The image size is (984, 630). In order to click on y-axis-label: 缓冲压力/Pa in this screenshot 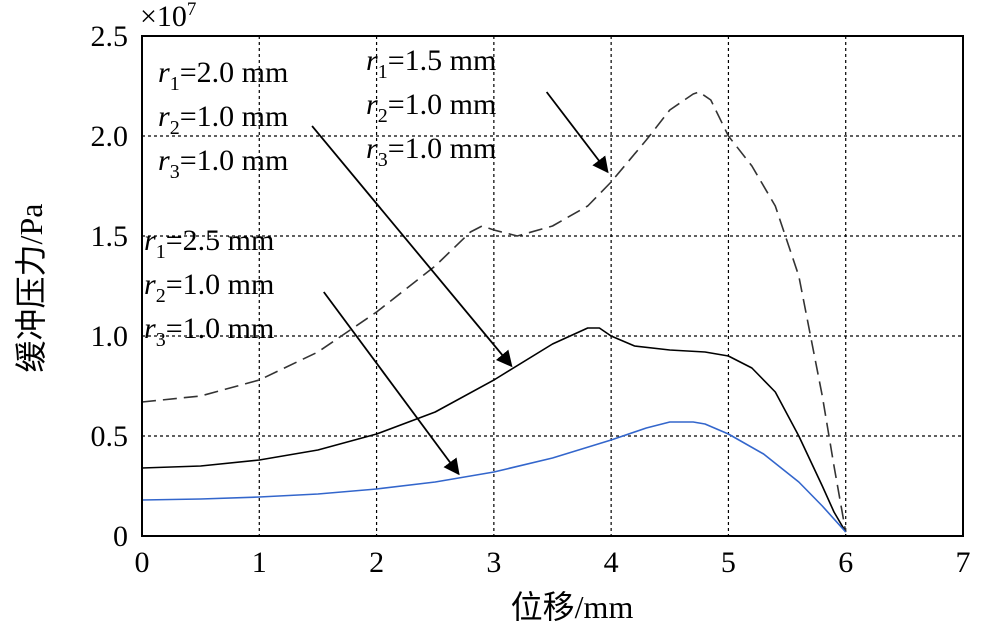, I will do `click(31, 288)`.